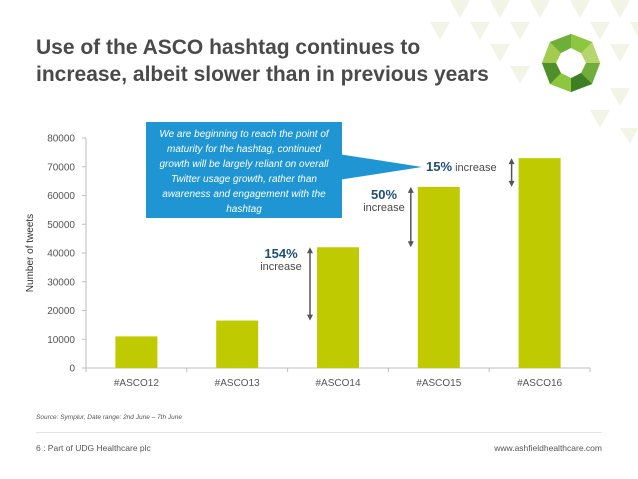 The image size is (638, 479). What do you see at coordinates (61, 225) in the screenshot?
I see `y-tick-label: 50000` at bounding box center [61, 225].